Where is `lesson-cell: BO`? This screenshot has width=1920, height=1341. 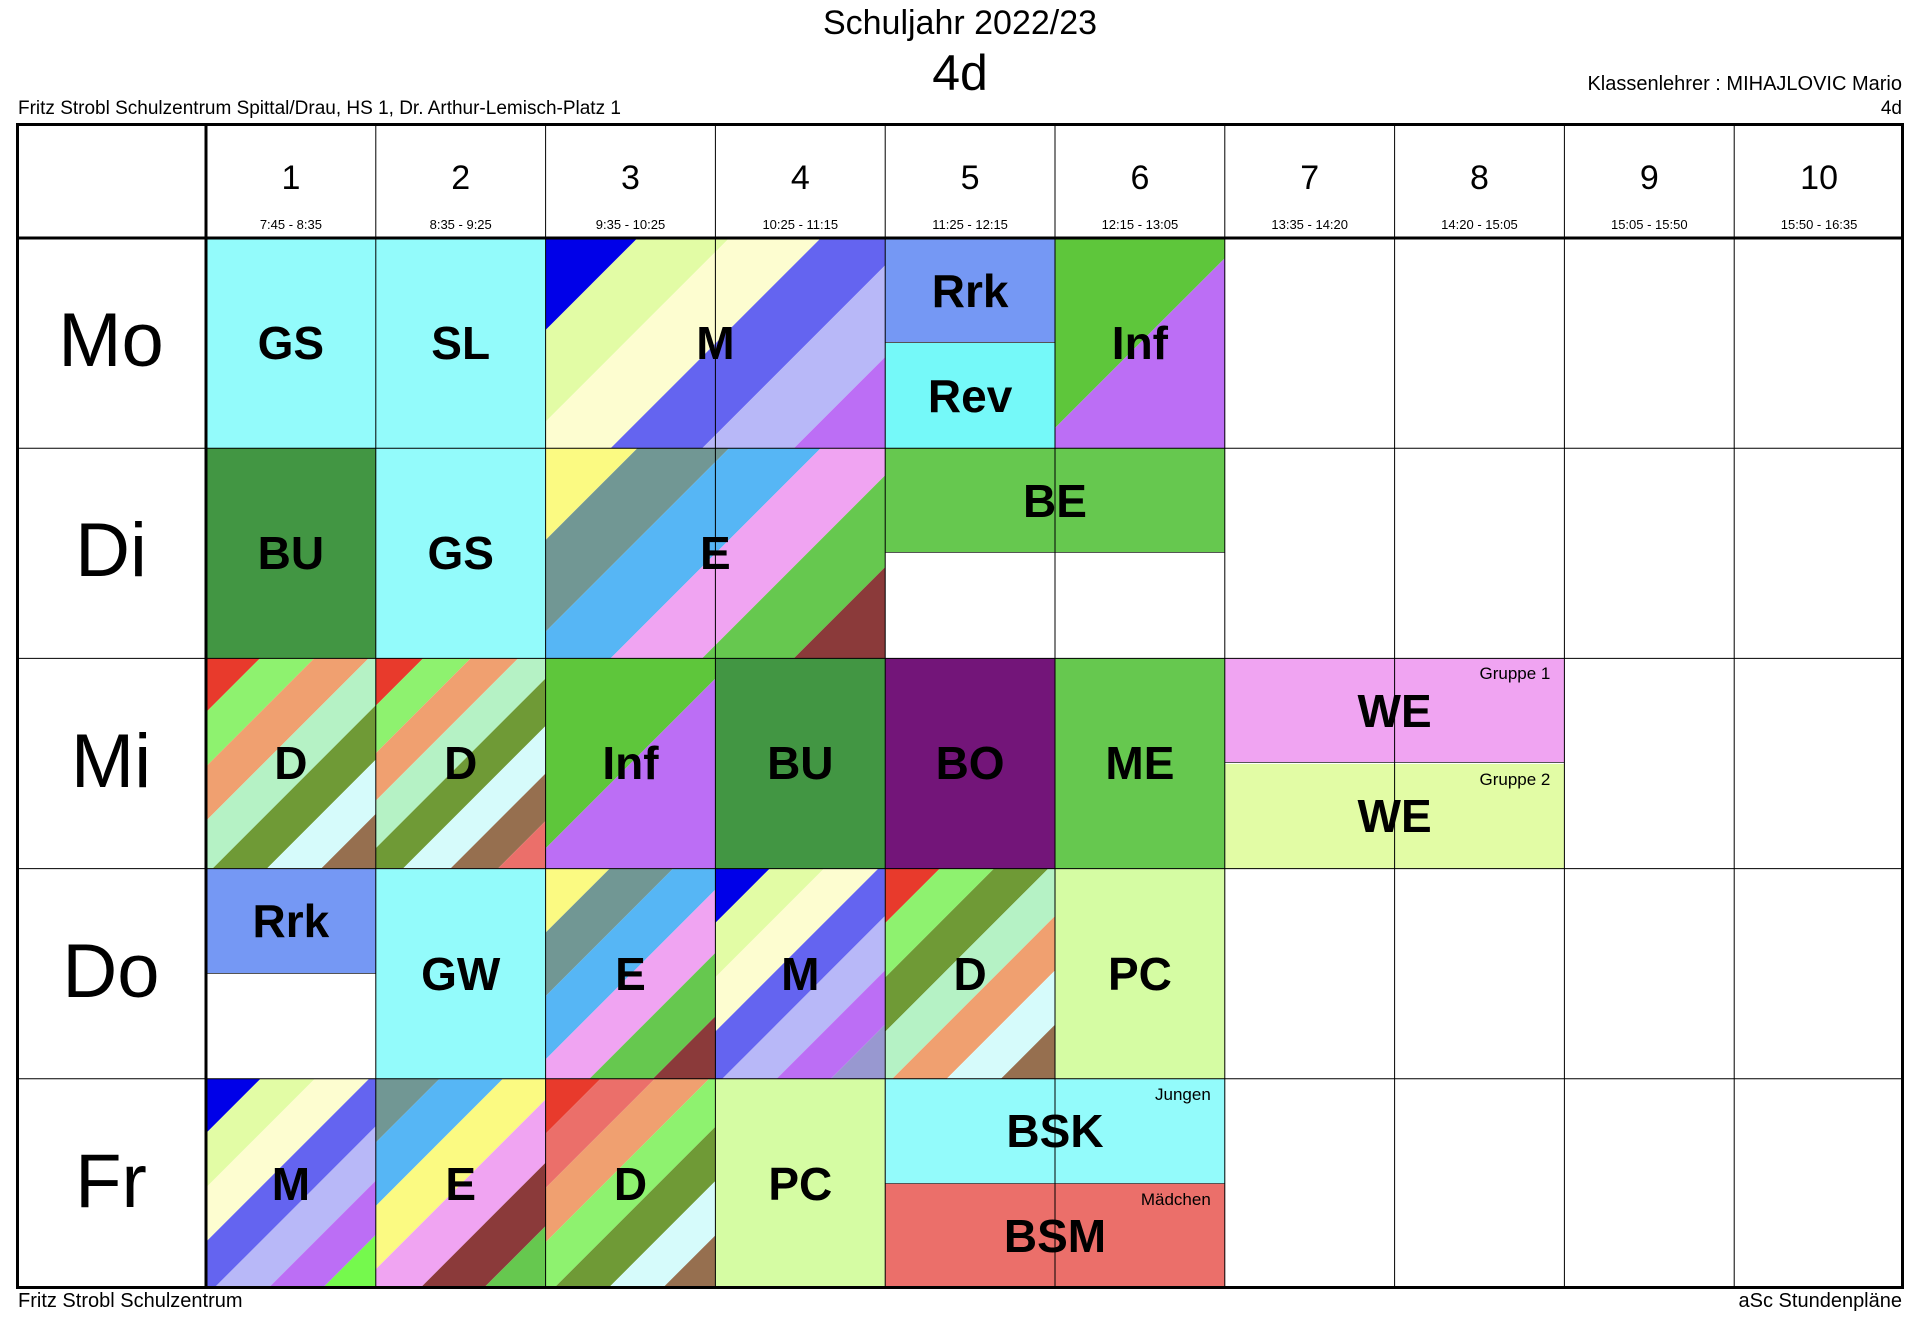
lesson-cell: BO is located at coordinates (970, 763).